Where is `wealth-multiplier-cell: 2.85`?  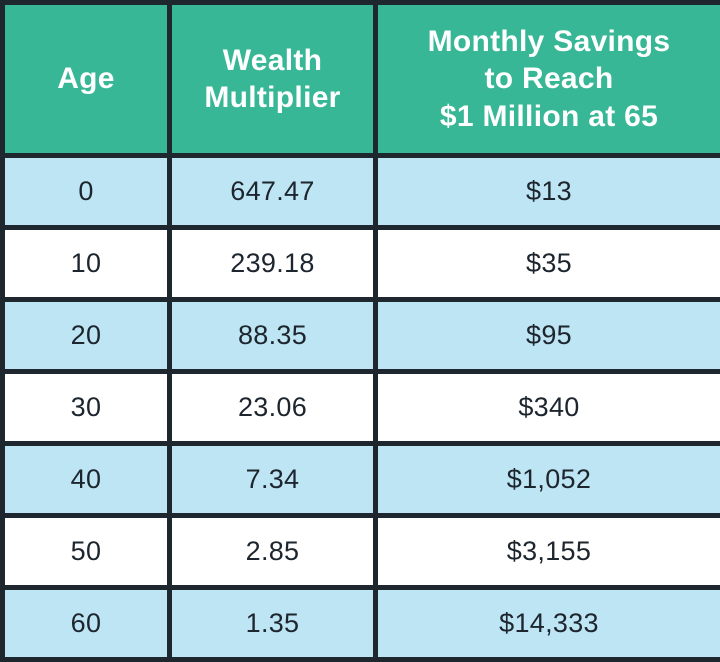 wealth-multiplier-cell: 2.85 is located at coordinates (272, 551).